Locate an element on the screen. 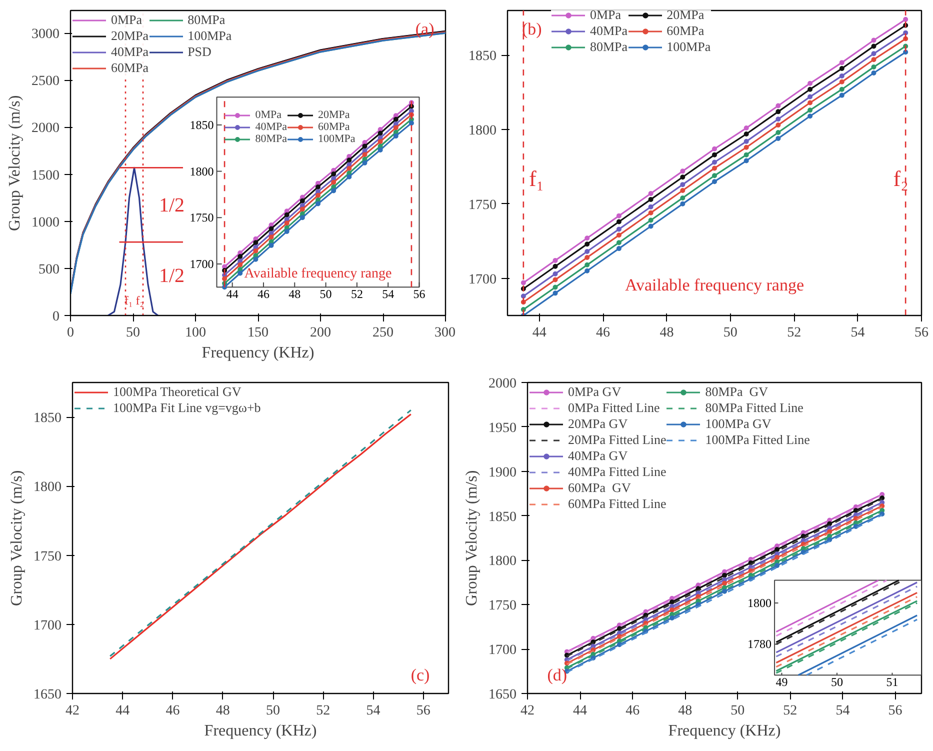 The image size is (933, 751). y-tick-label: 1650 is located at coordinates (502, 695).